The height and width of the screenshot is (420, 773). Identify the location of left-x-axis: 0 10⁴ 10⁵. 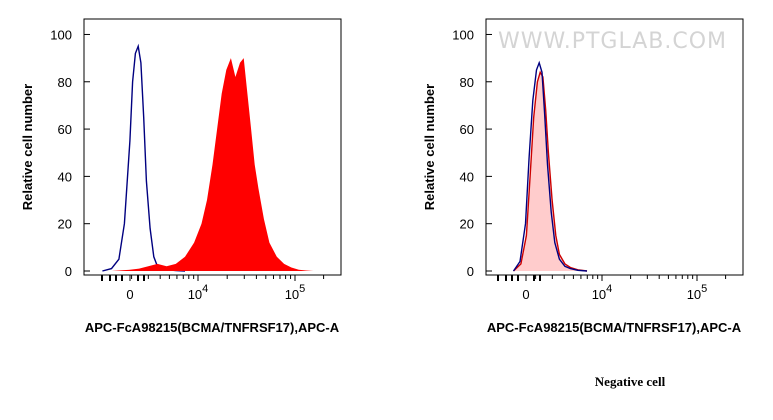
(213, 288).